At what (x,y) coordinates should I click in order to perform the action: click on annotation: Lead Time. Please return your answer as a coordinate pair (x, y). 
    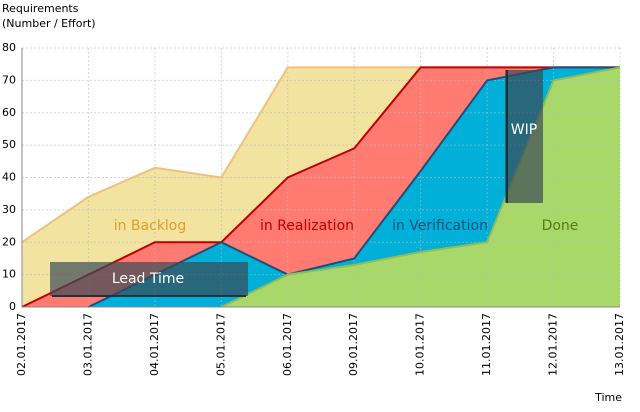
    Looking at the image, I should click on (148, 279).